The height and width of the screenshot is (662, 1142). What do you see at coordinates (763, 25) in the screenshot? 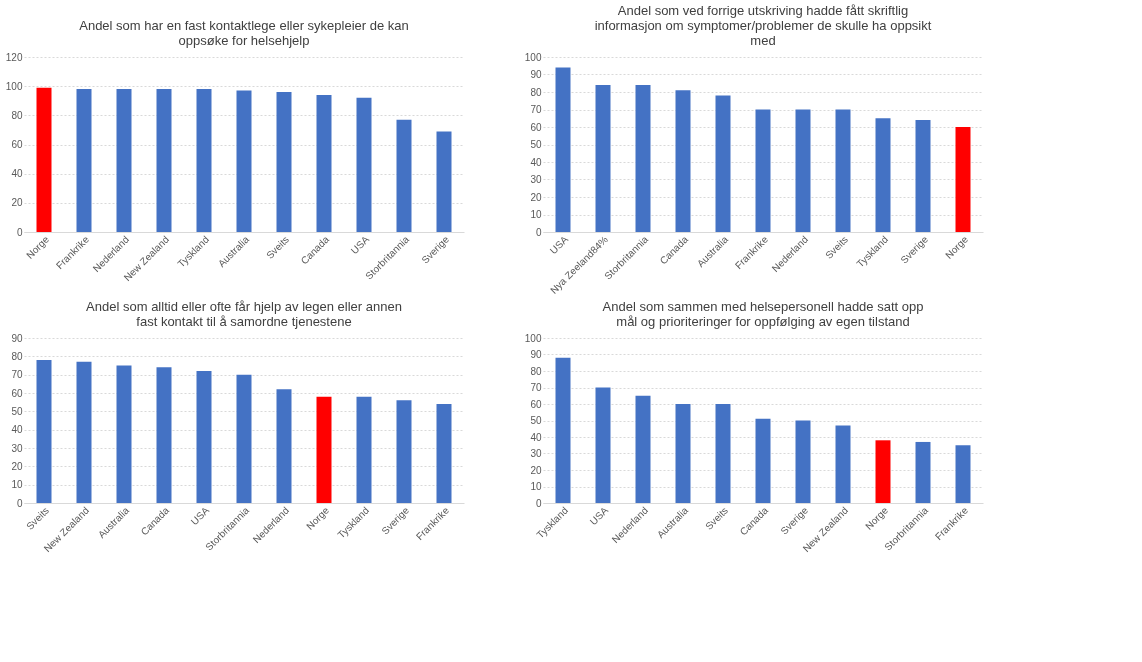
I see `chart-title: Andel som ved forrige utskriving hadde fått skriftlig informasjon om symptomer/problemer de skulle ha oppsikt med` at bounding box center [763, 25].